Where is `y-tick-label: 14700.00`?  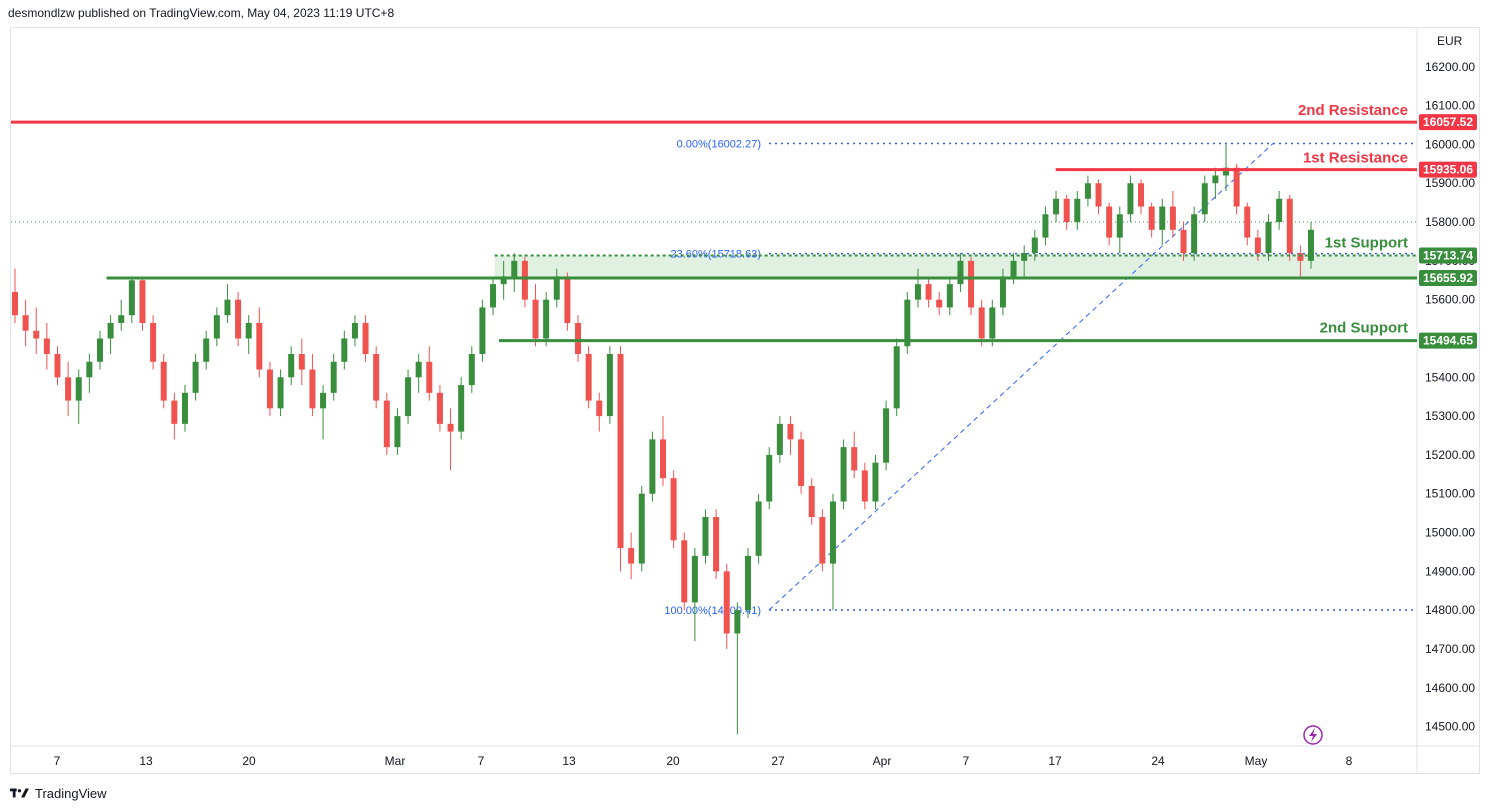
y-tick-label: 14700.00 is located at coordinates (1450, 649).